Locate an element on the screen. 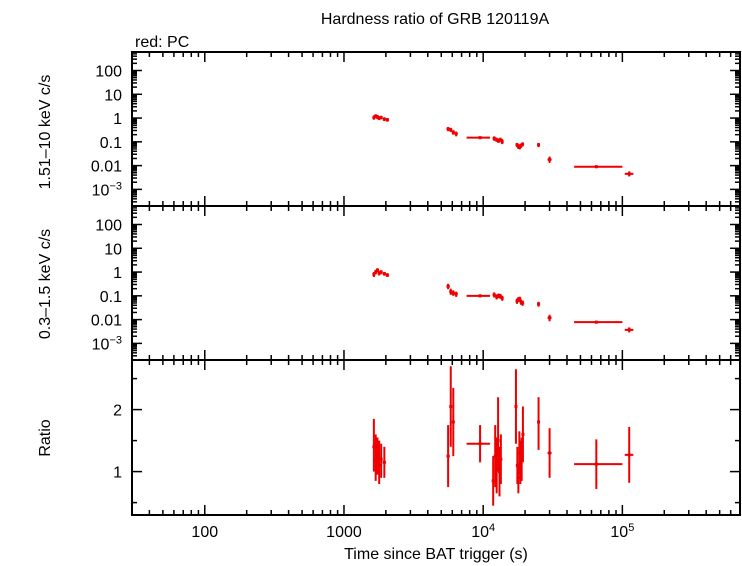  x-tick-label: 10⁵ is located at coordinates (622, 531).